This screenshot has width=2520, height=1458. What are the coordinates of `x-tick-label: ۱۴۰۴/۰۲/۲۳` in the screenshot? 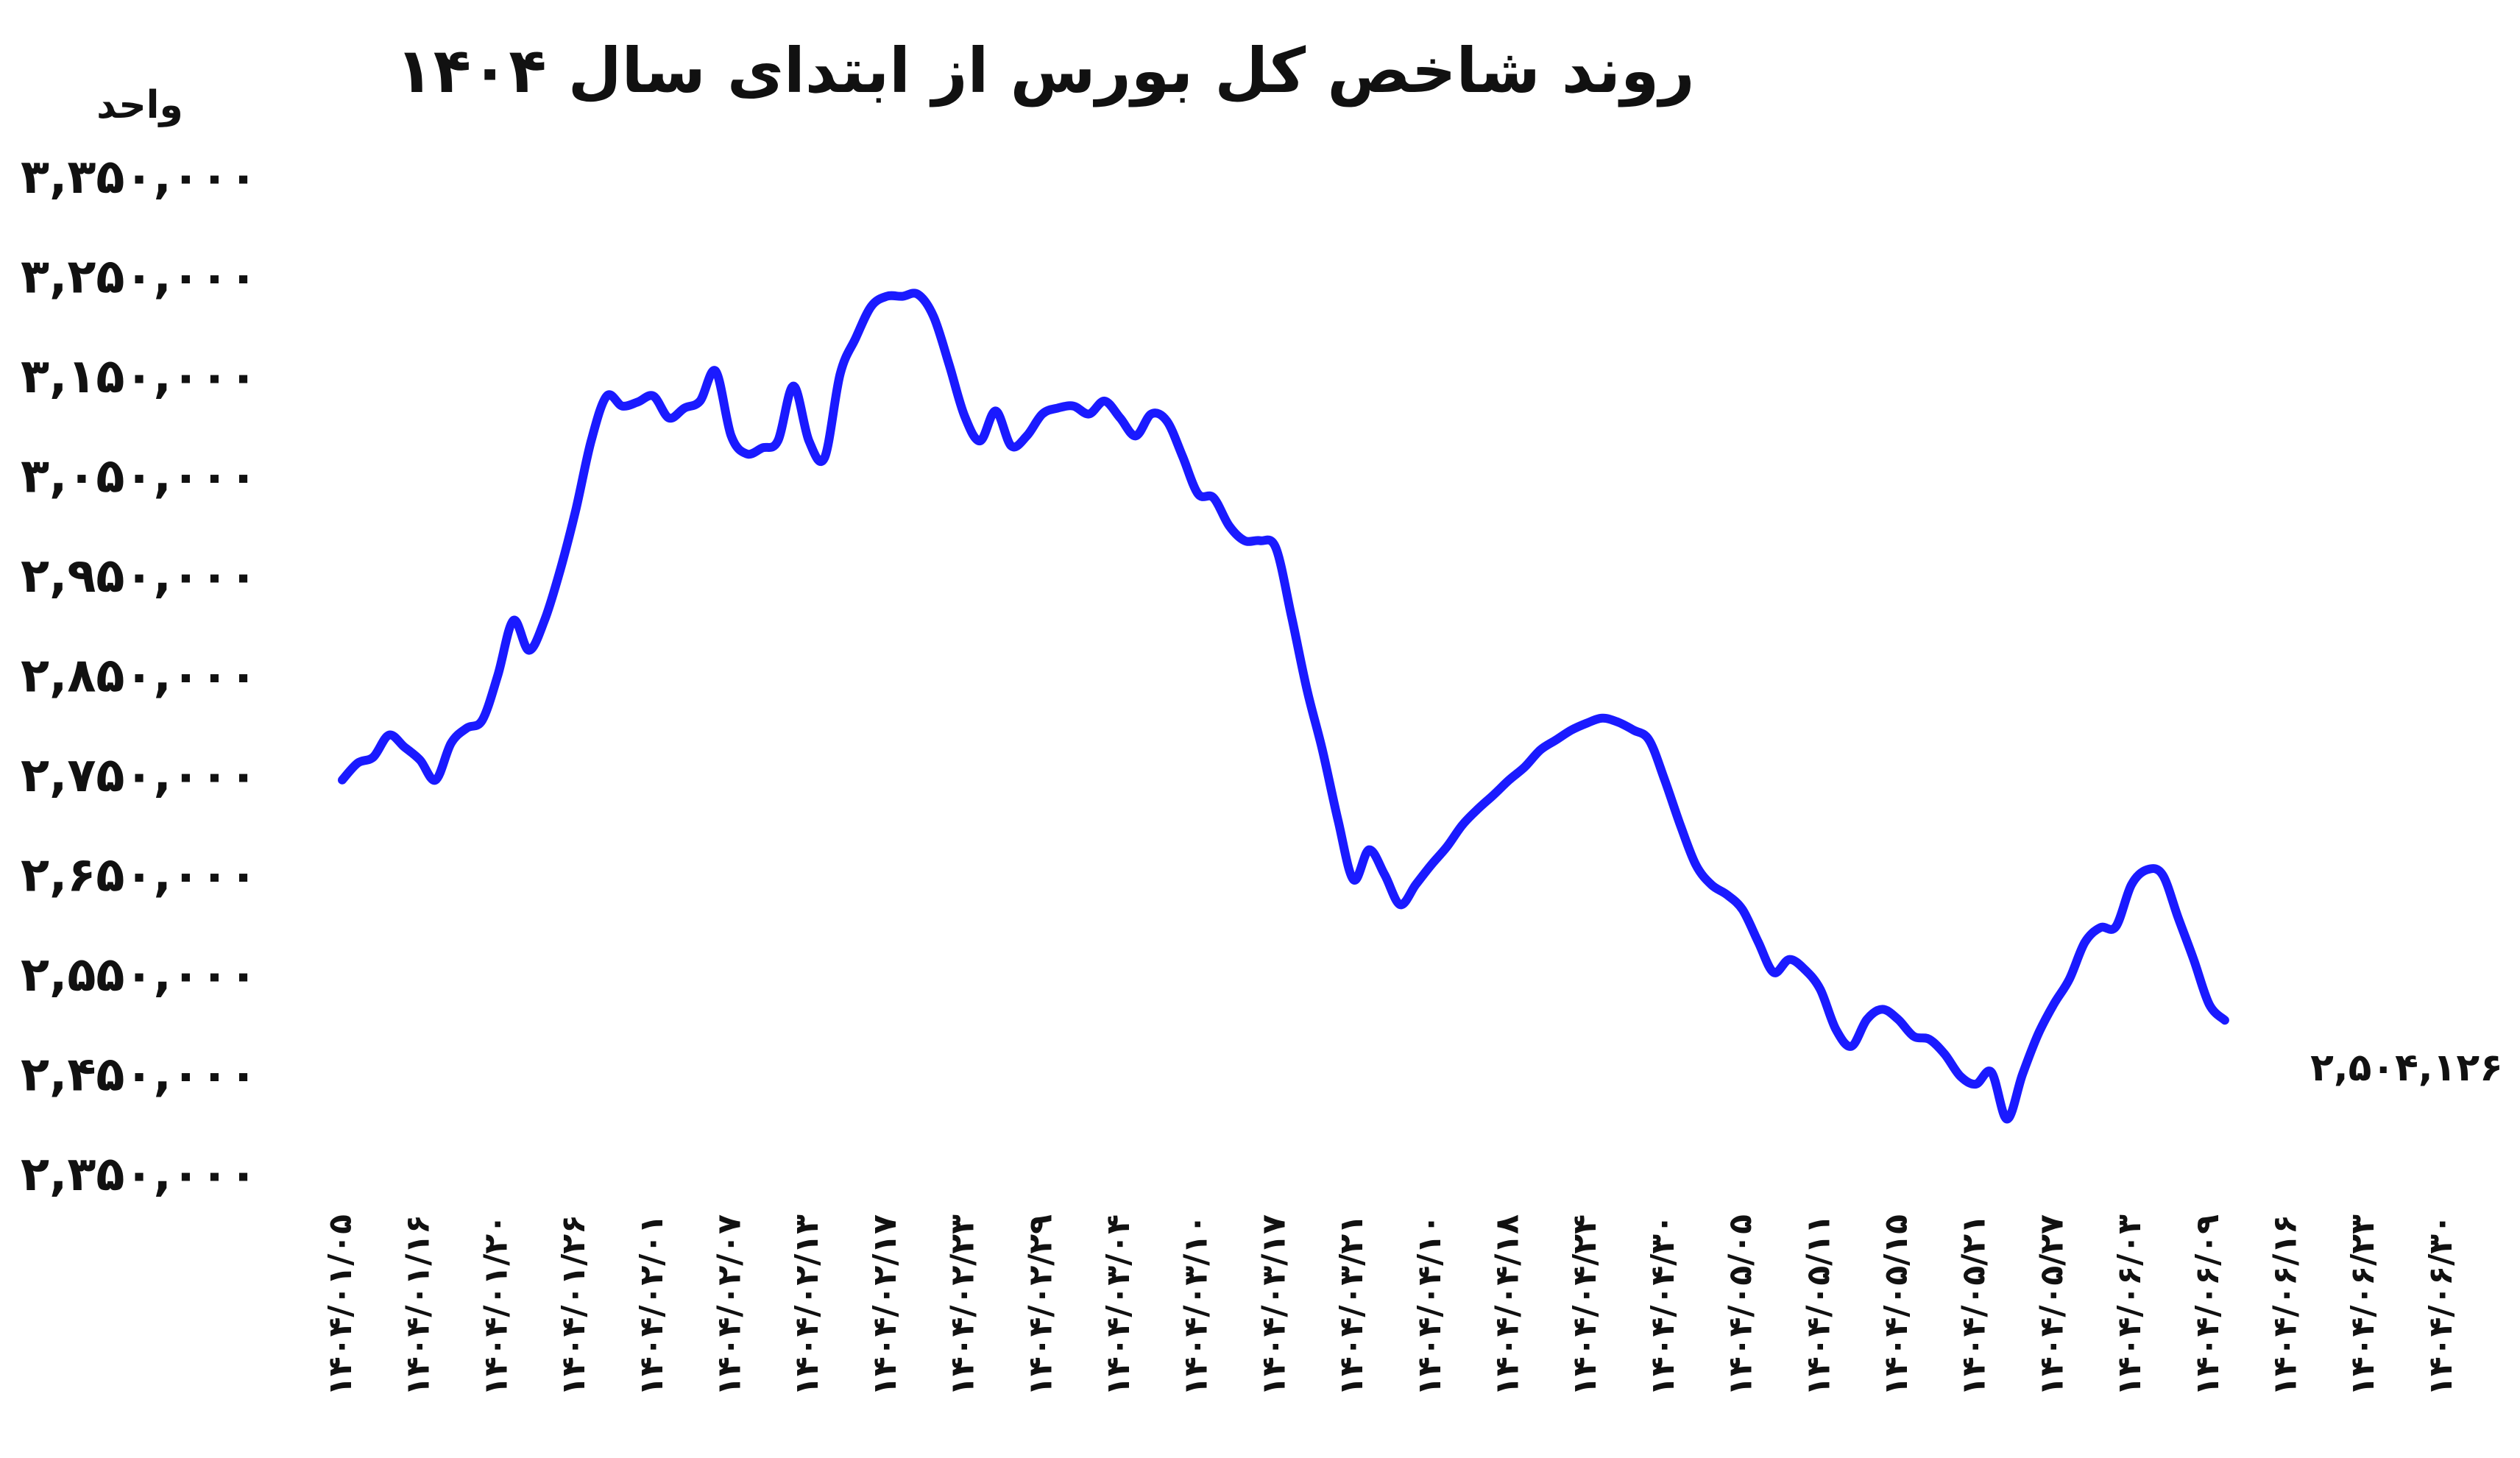 It's located at (963, 1305).